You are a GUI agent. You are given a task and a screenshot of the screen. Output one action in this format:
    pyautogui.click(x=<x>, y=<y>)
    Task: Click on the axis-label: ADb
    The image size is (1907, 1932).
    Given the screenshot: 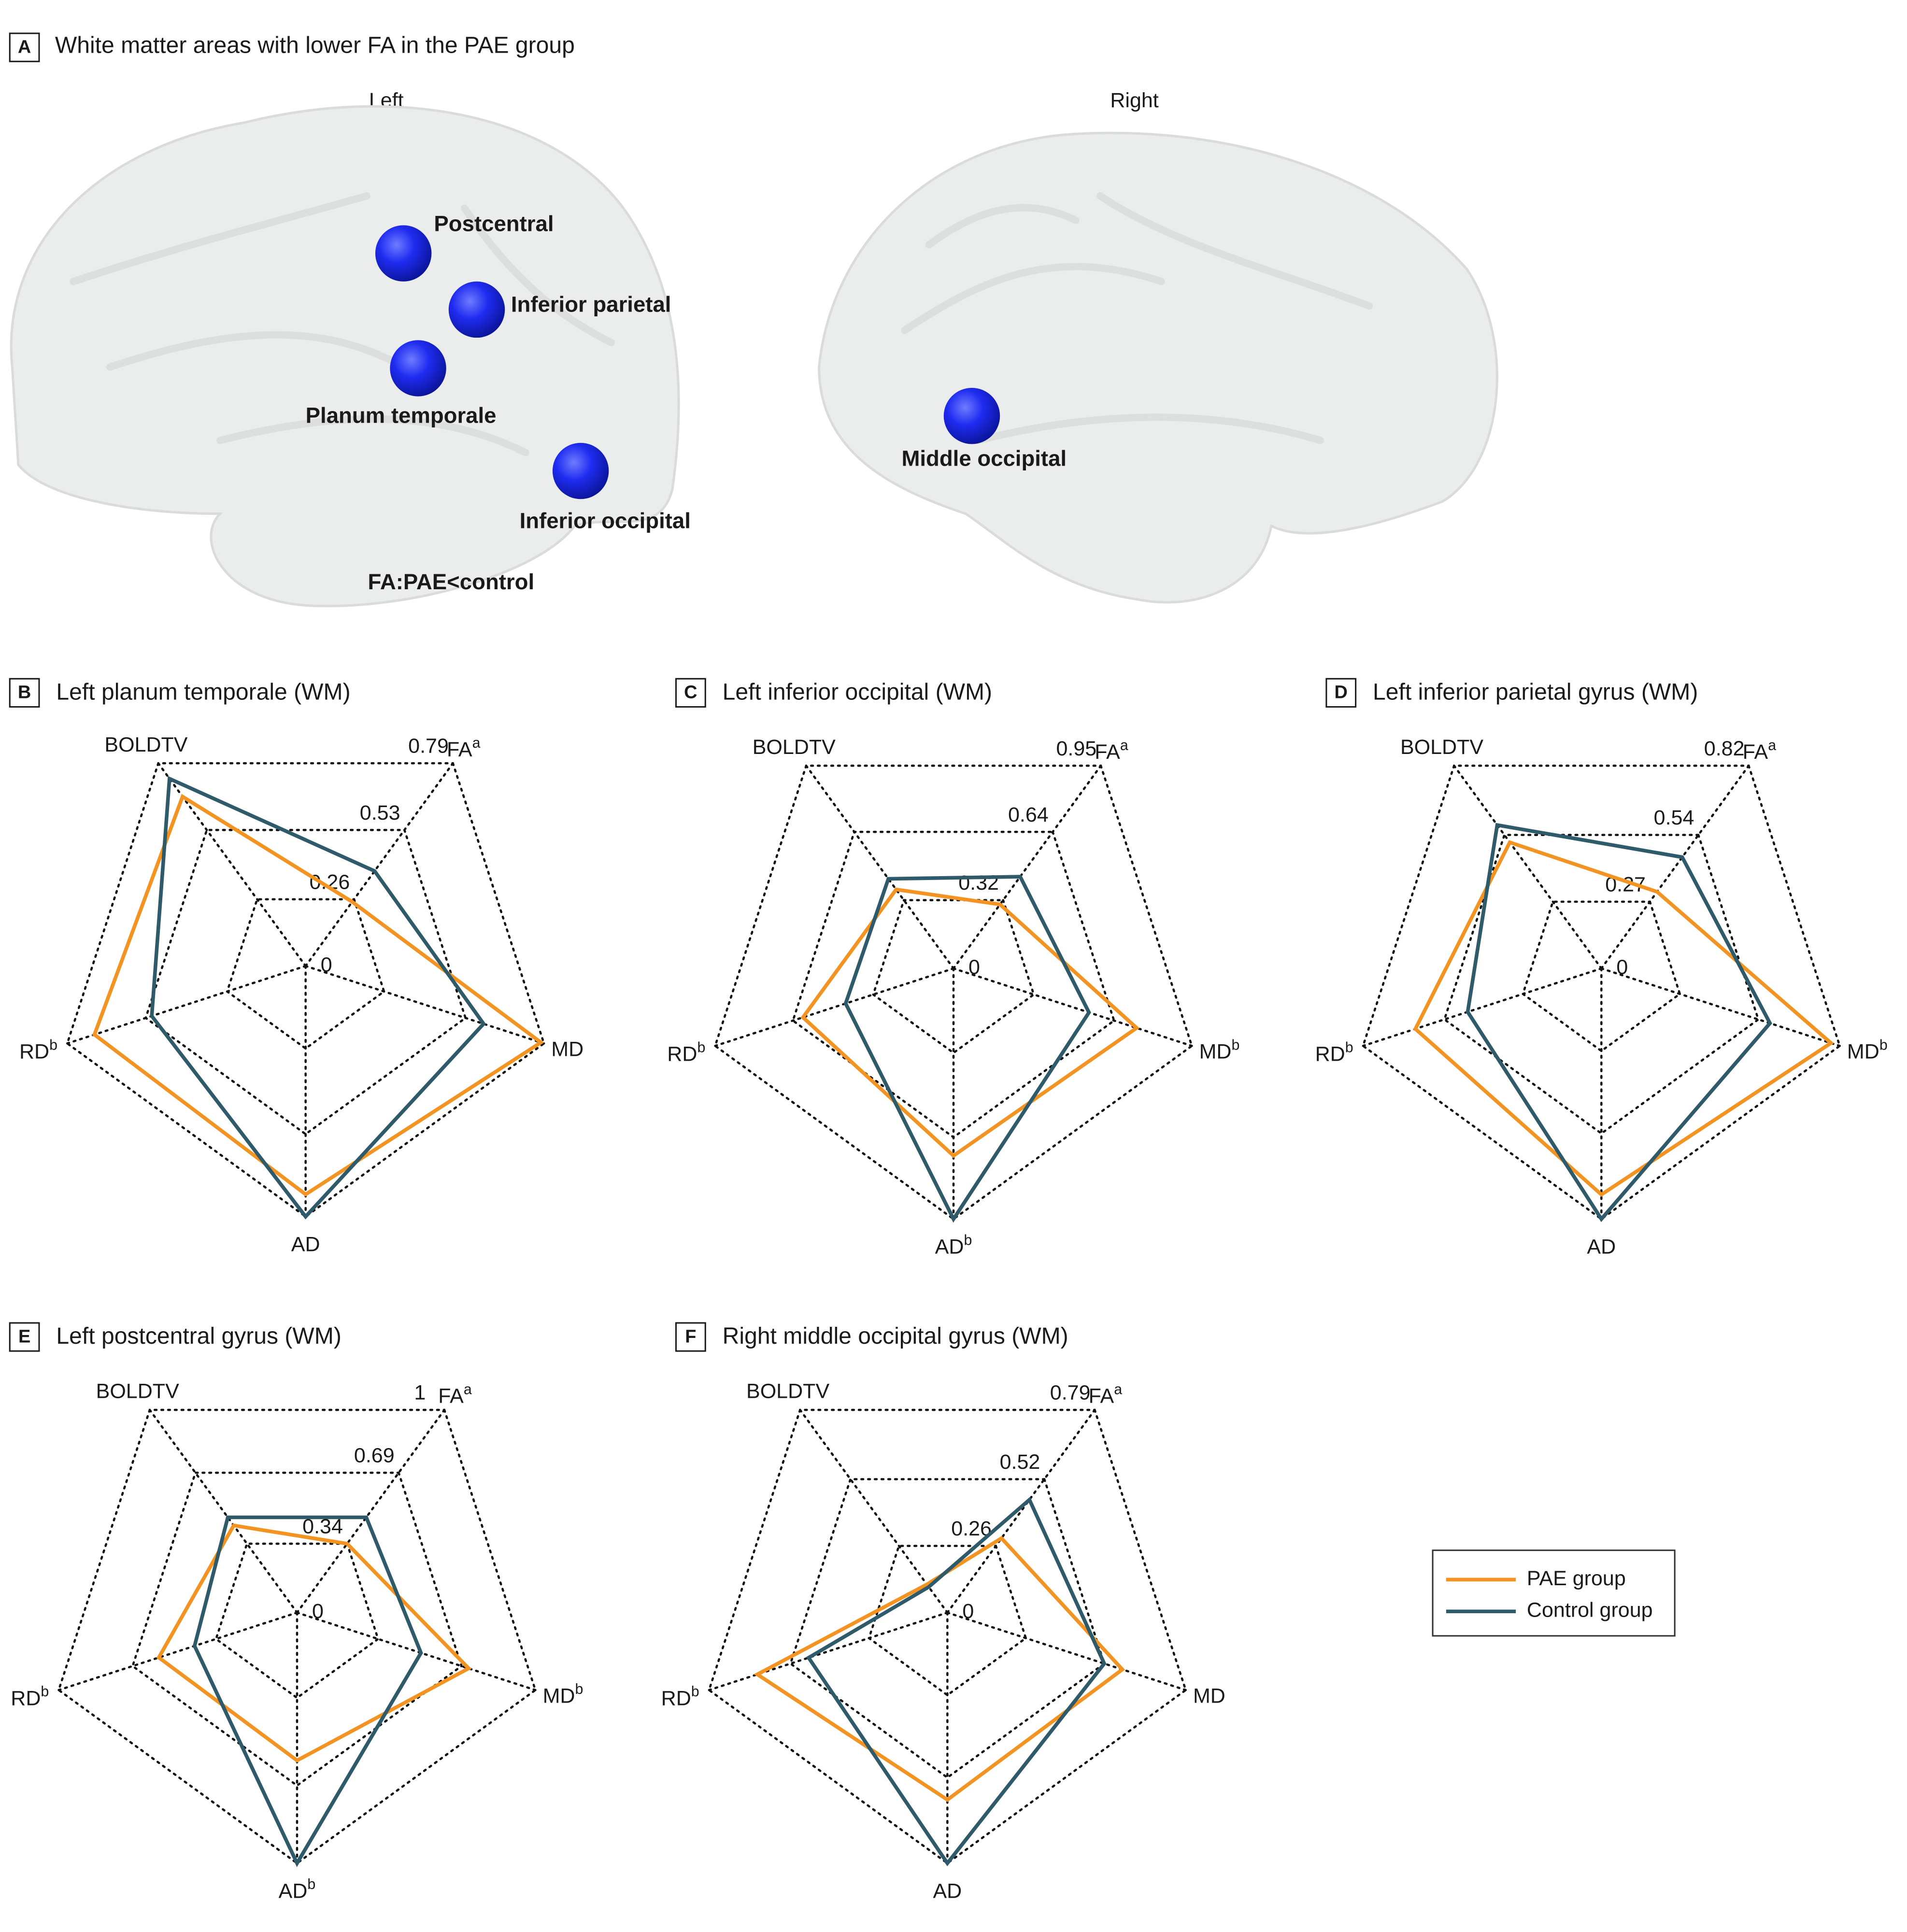 What is the action you would take?
    pyautogui.click(x=953, y=1245)
    